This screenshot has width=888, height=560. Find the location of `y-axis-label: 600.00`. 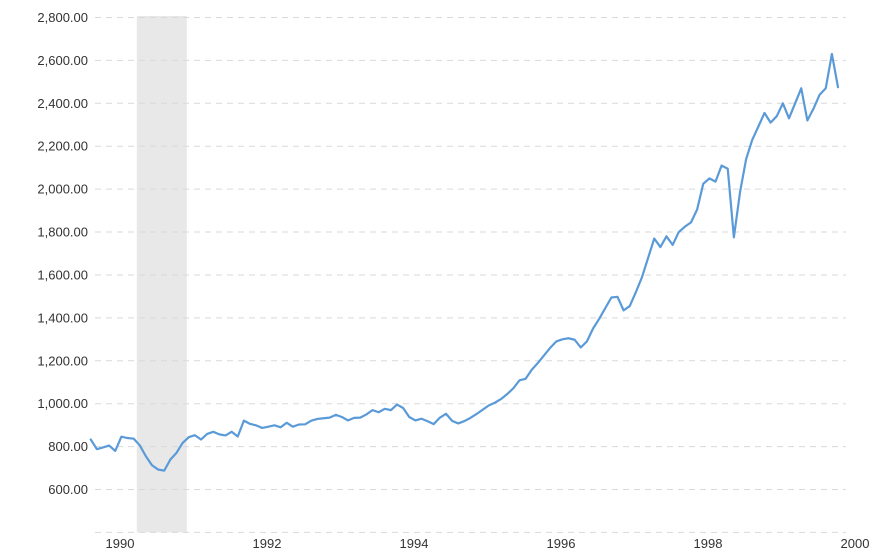

y-axis-label: 600.00 is located at coordinates (68, 489).